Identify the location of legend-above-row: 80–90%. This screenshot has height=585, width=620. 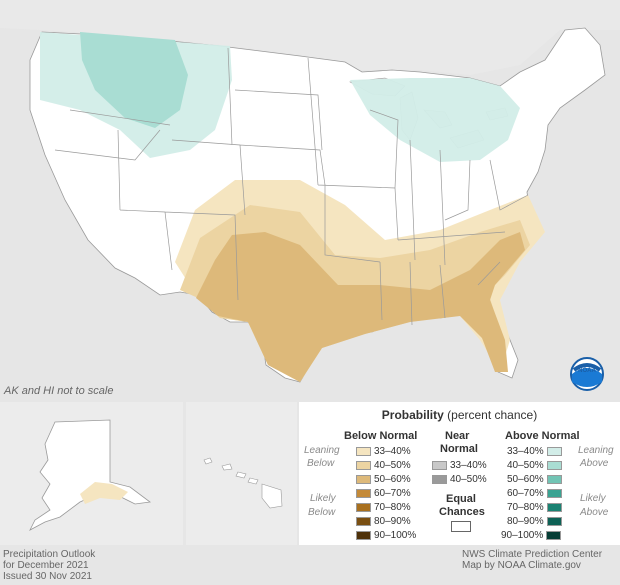
(536, 521).